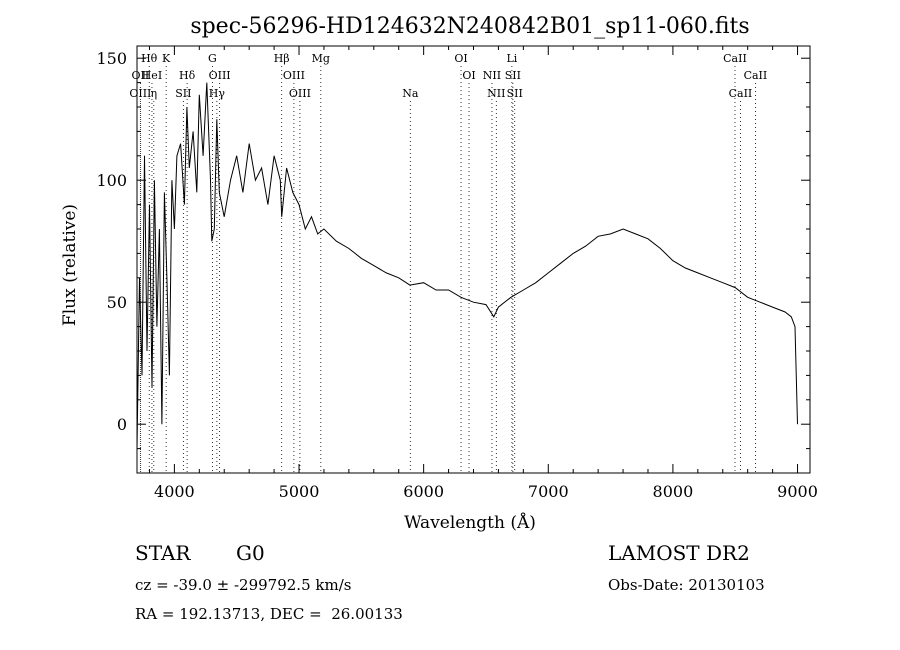  What do you see at coordinates (321, 58) in the screenshot?
I see `line-label: Mg` at bounding box center [321, 58].